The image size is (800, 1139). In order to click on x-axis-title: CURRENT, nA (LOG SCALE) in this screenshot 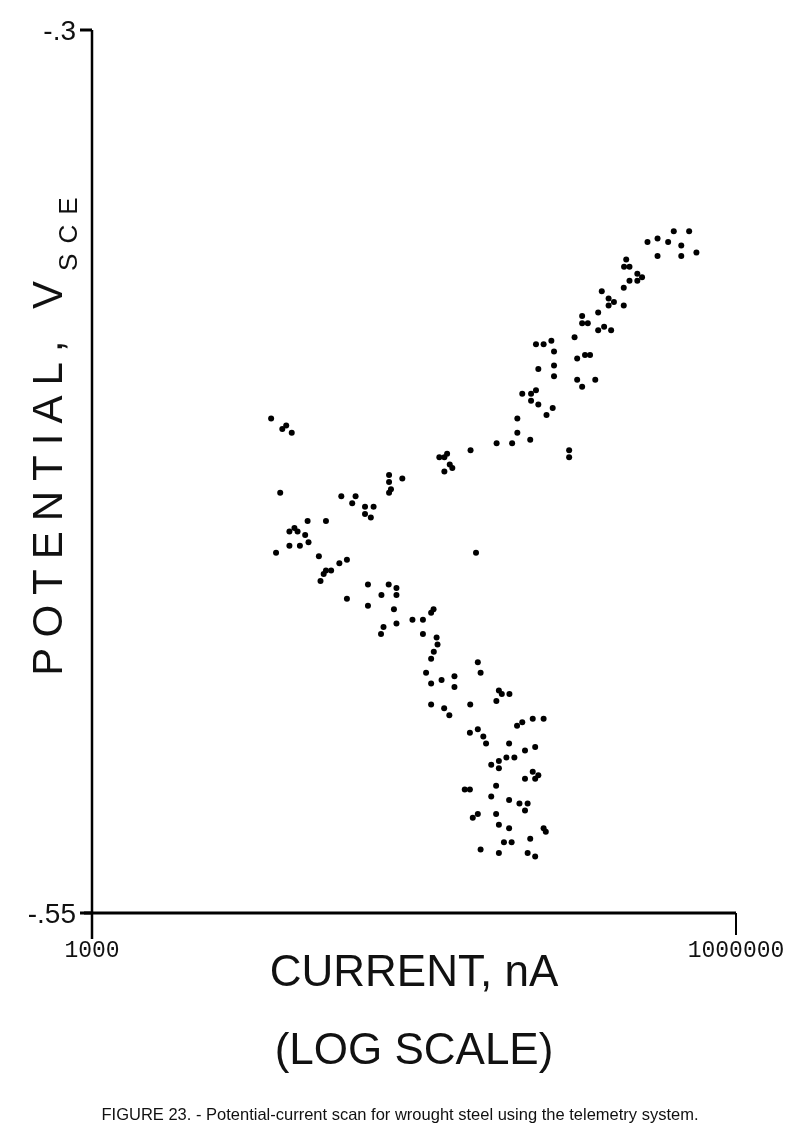, I will do `click(414, 1009)`.